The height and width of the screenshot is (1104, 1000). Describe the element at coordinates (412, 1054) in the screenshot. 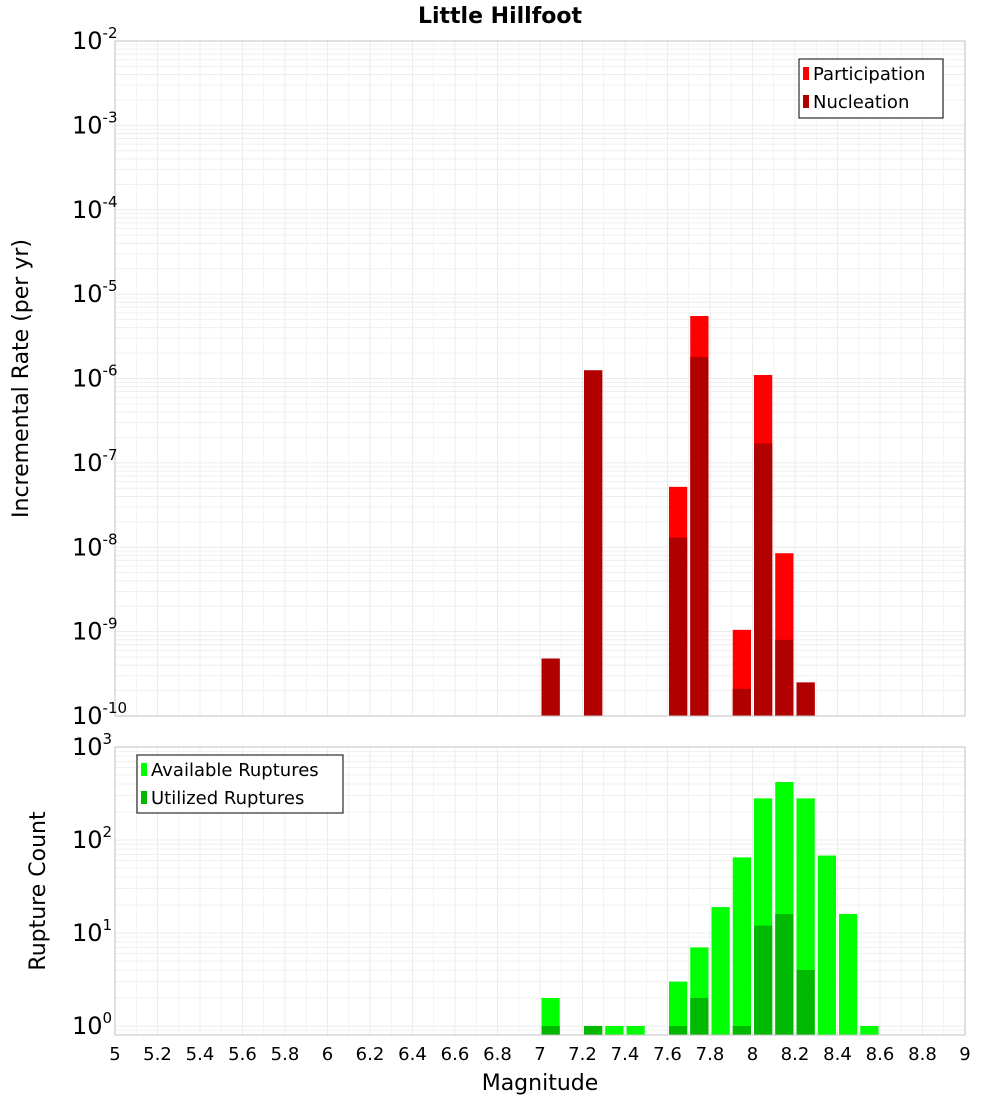

I see `x-tick-label: 6.4` at that location.